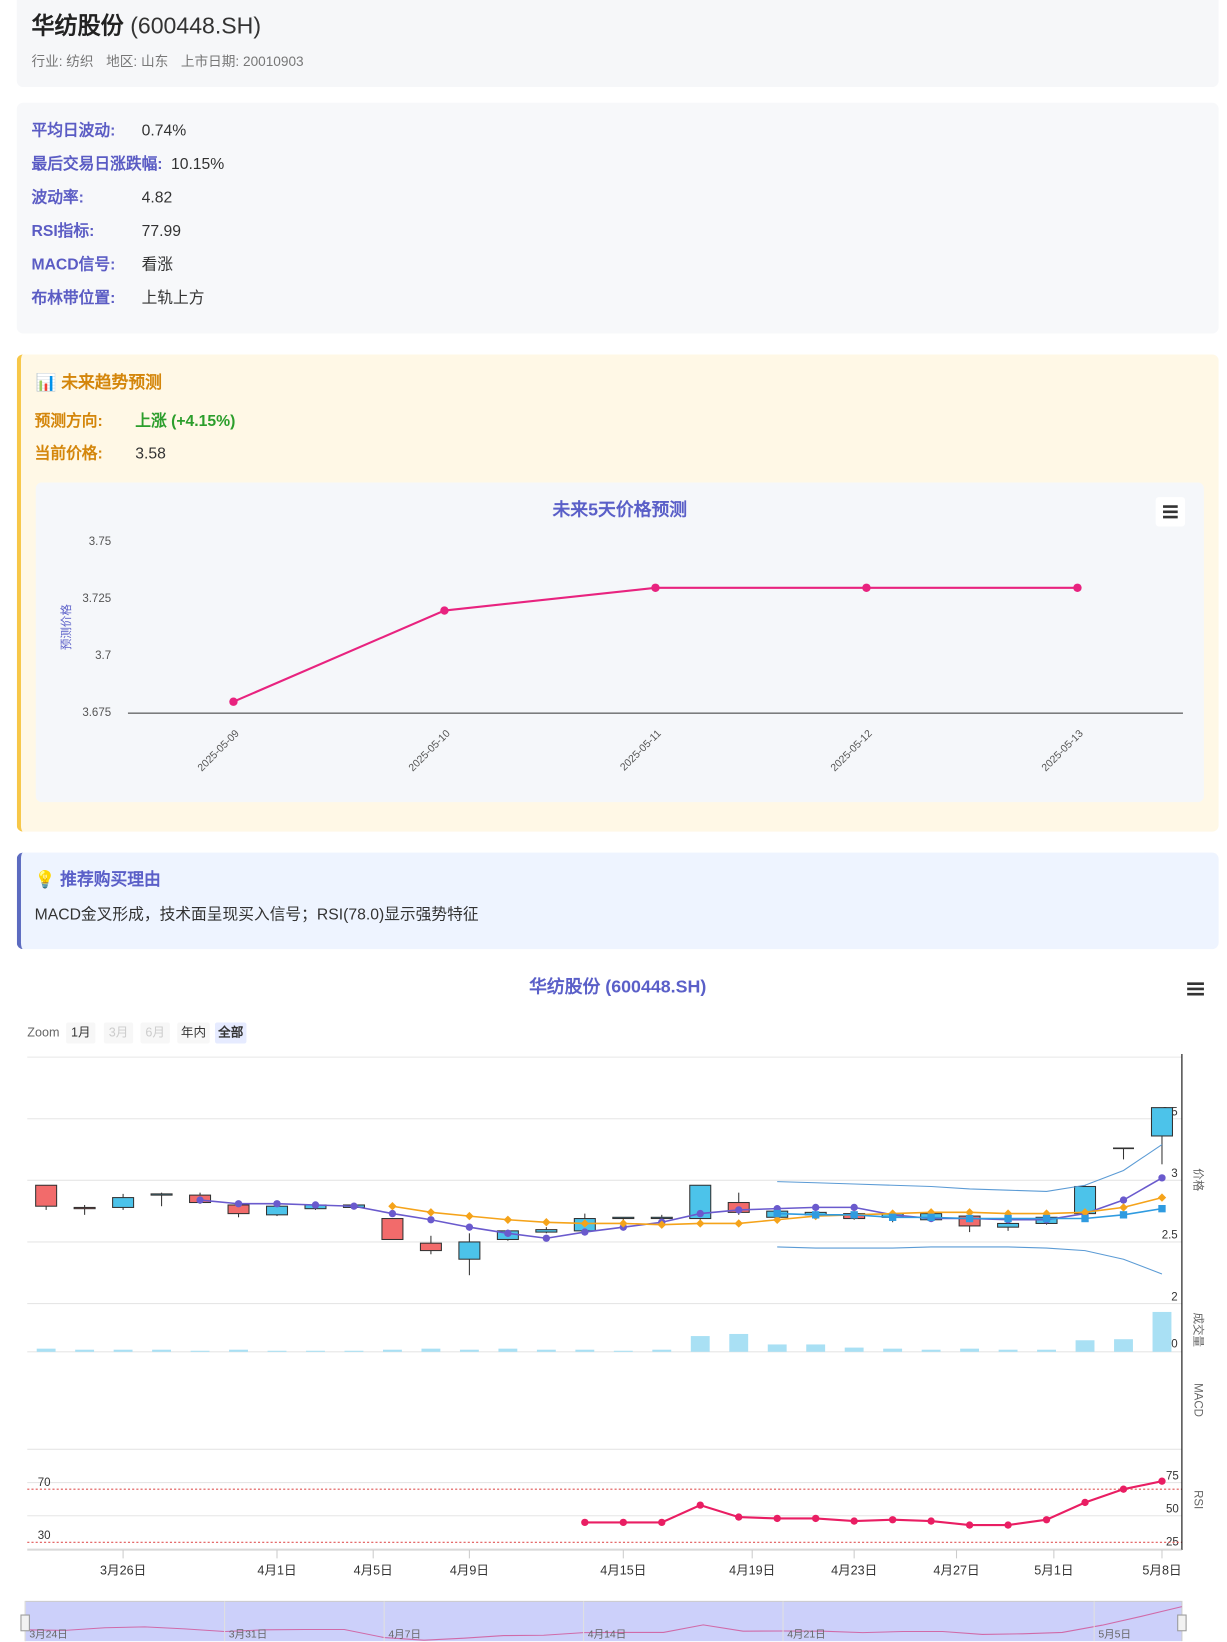  Describe the element at coordinates (68, 453) in the screenshot. I see `prediction-label: 当前价格:` at that location.